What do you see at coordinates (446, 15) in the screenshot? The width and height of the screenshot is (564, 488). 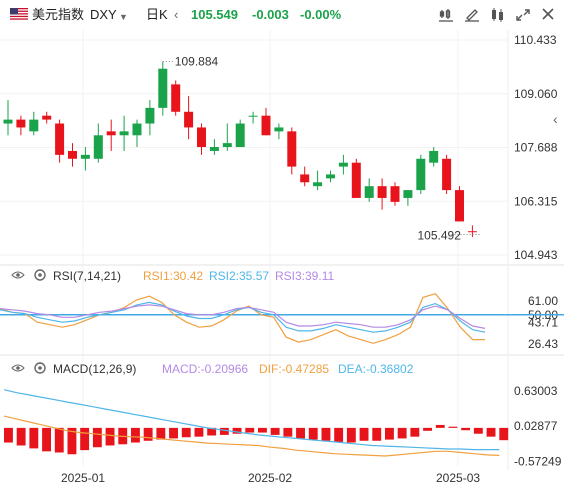 I see `candle-style-icon` at bounding box center [446, 15].